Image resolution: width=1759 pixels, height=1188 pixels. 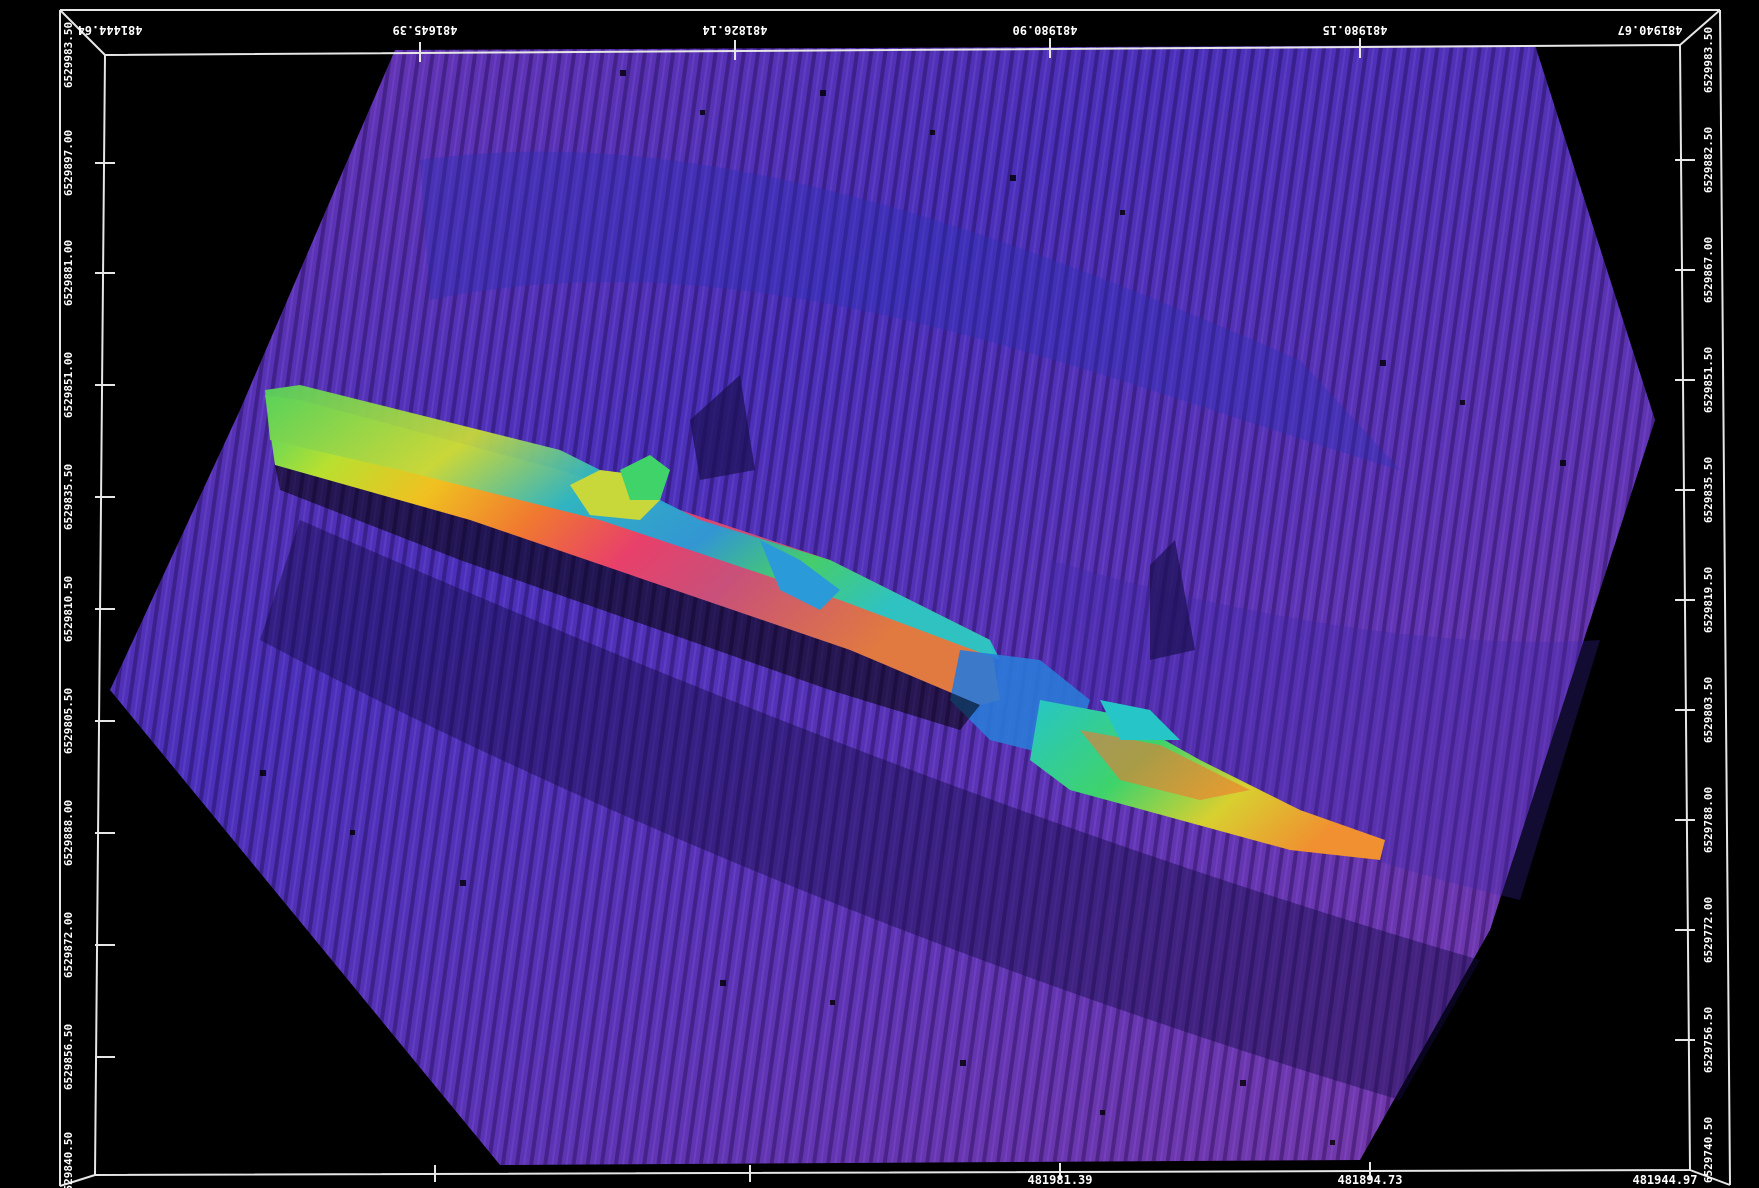 I want to click on left-axis-label: 6529835.50, so click(x=68, y=497).